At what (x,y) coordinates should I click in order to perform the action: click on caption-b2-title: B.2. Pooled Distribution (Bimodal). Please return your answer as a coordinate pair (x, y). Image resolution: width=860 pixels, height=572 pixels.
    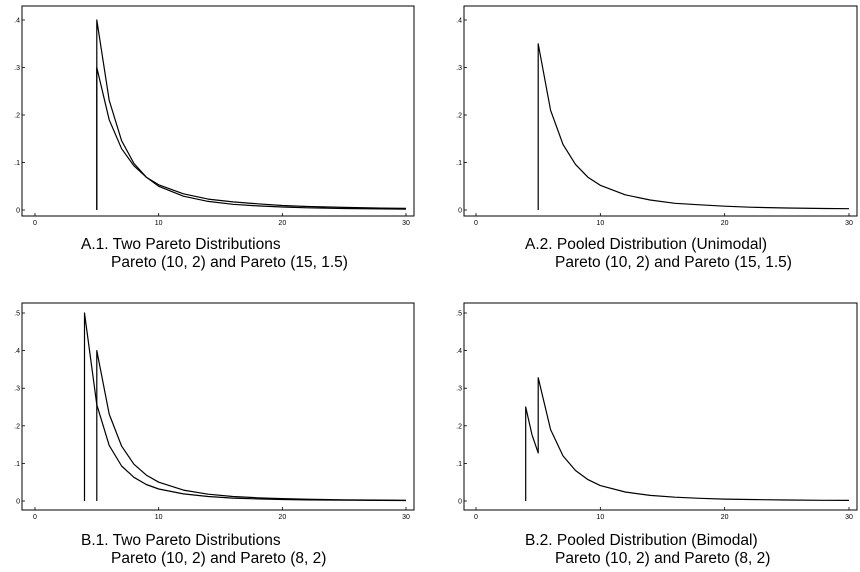
    Looking at the image, I should click on (641, 540).